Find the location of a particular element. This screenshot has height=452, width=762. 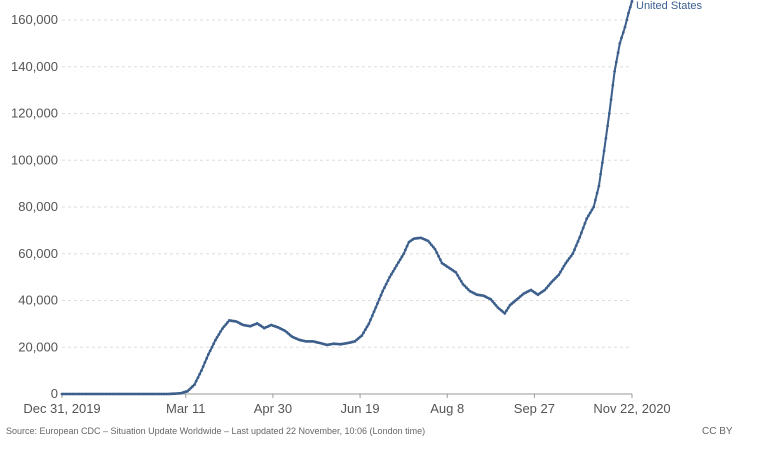

y-tick-label: 140,000 is located at coordinates (34, 66).